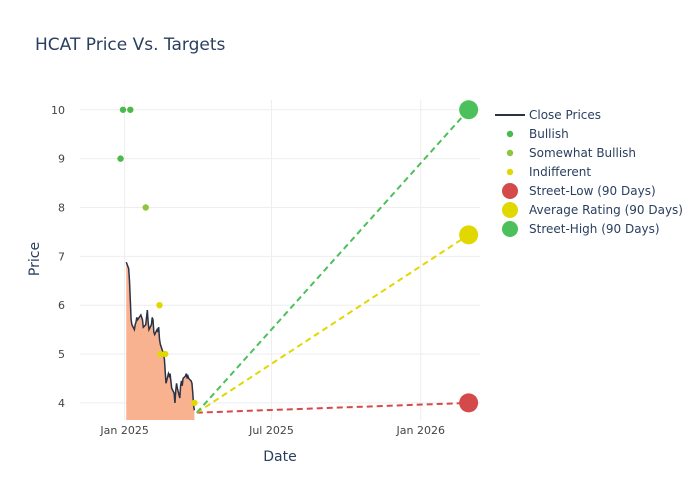  I want to click on y-tick-label: 8, so click(61, 207).